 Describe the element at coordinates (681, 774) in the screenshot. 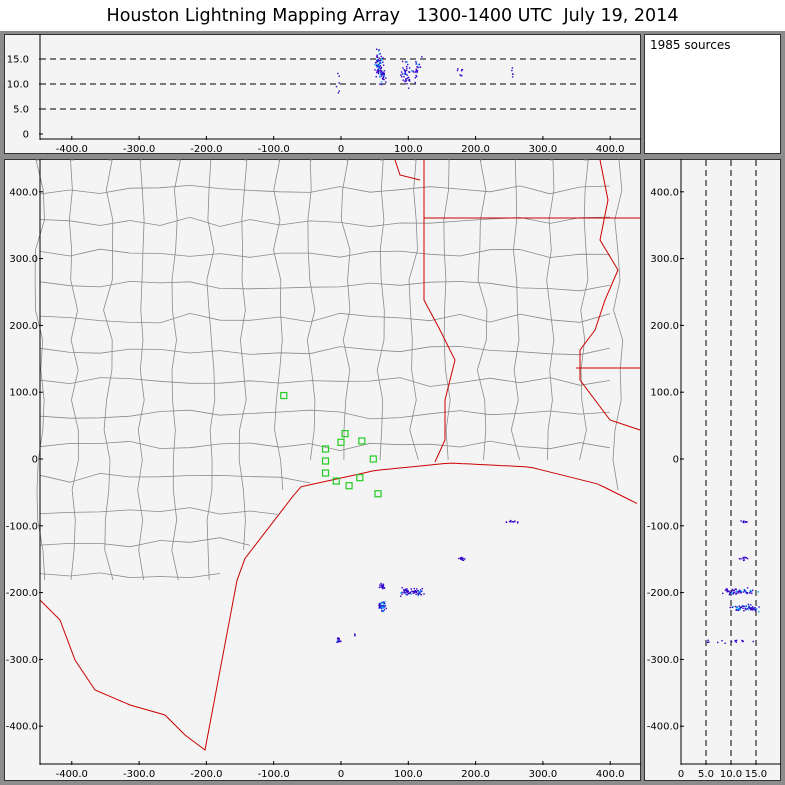

I see `ns-altitude-x-tick-label: 0` at that location.